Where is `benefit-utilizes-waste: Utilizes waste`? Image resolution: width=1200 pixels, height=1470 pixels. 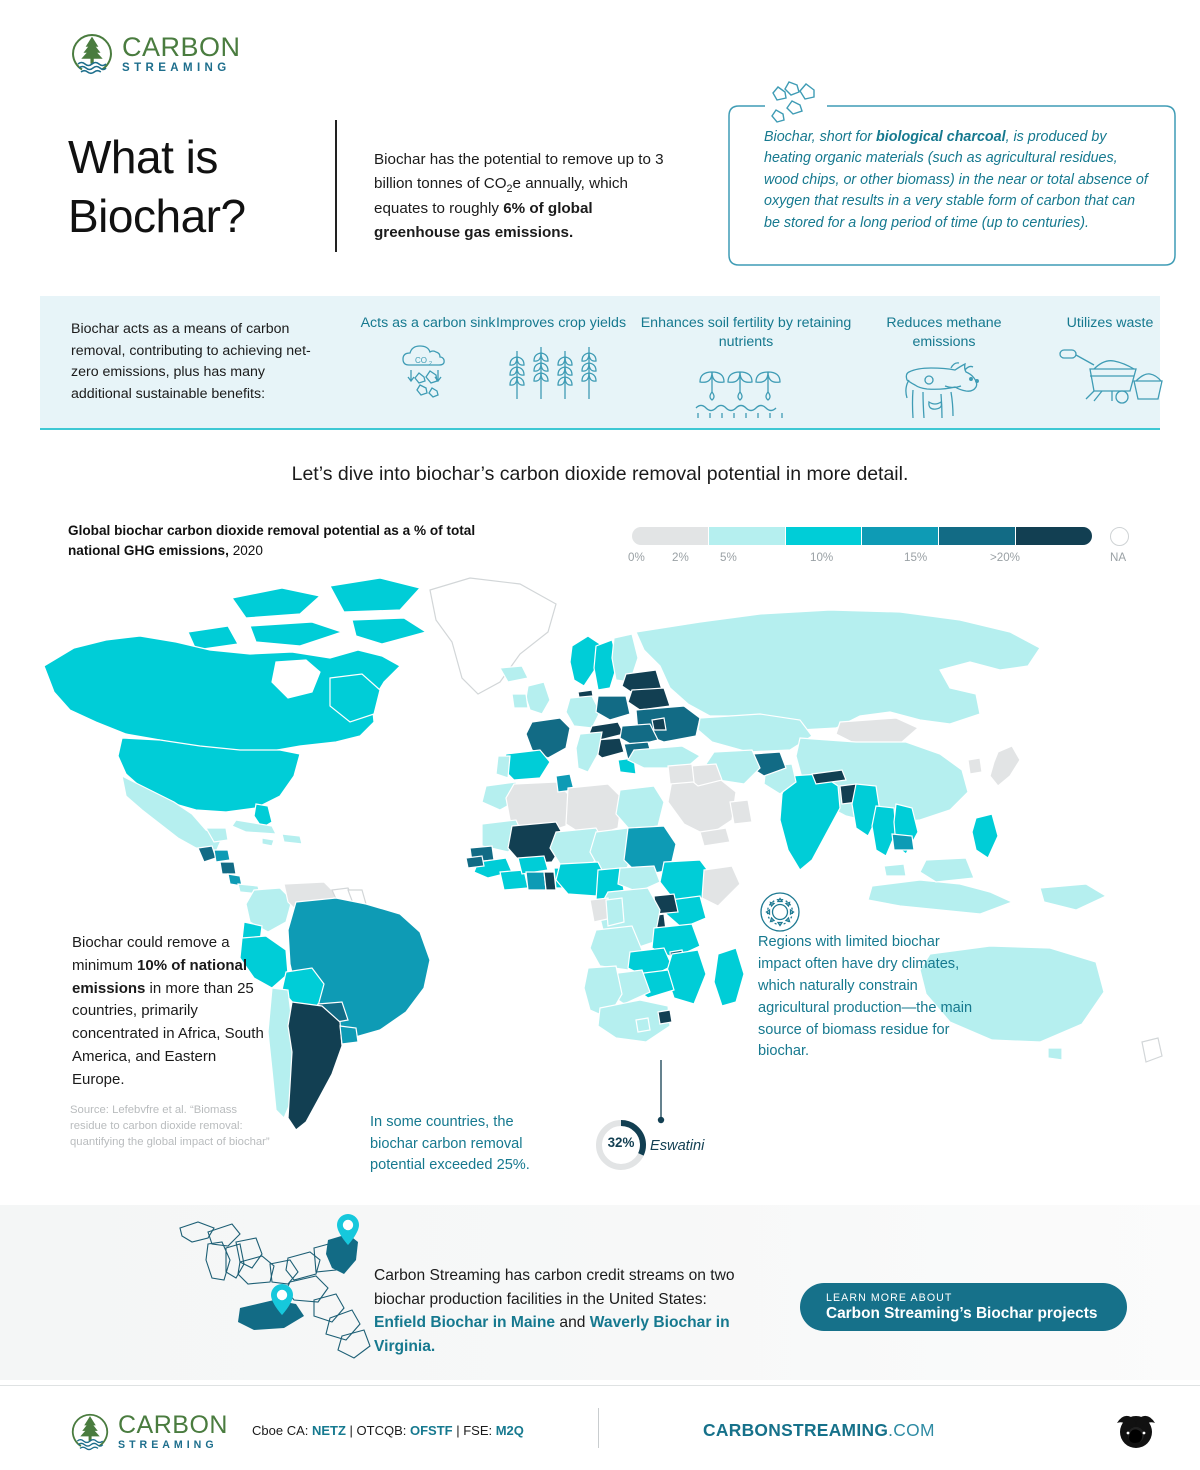
benefit-utilizes-waste: Utilizes waste is located at coordinates (1110, 359).